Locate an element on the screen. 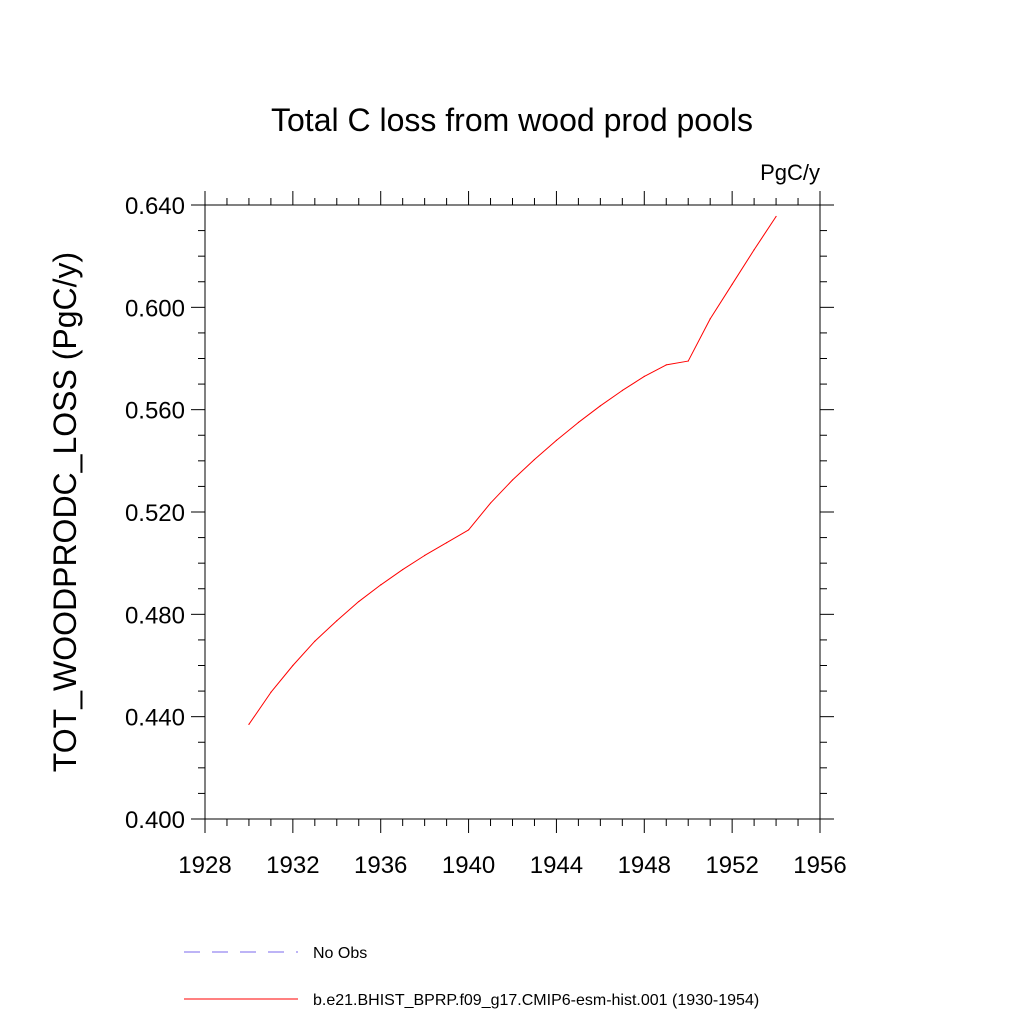 The image size is (1024, 1024). y-tick-label: 0.600 is located at coordinates (155, 308).